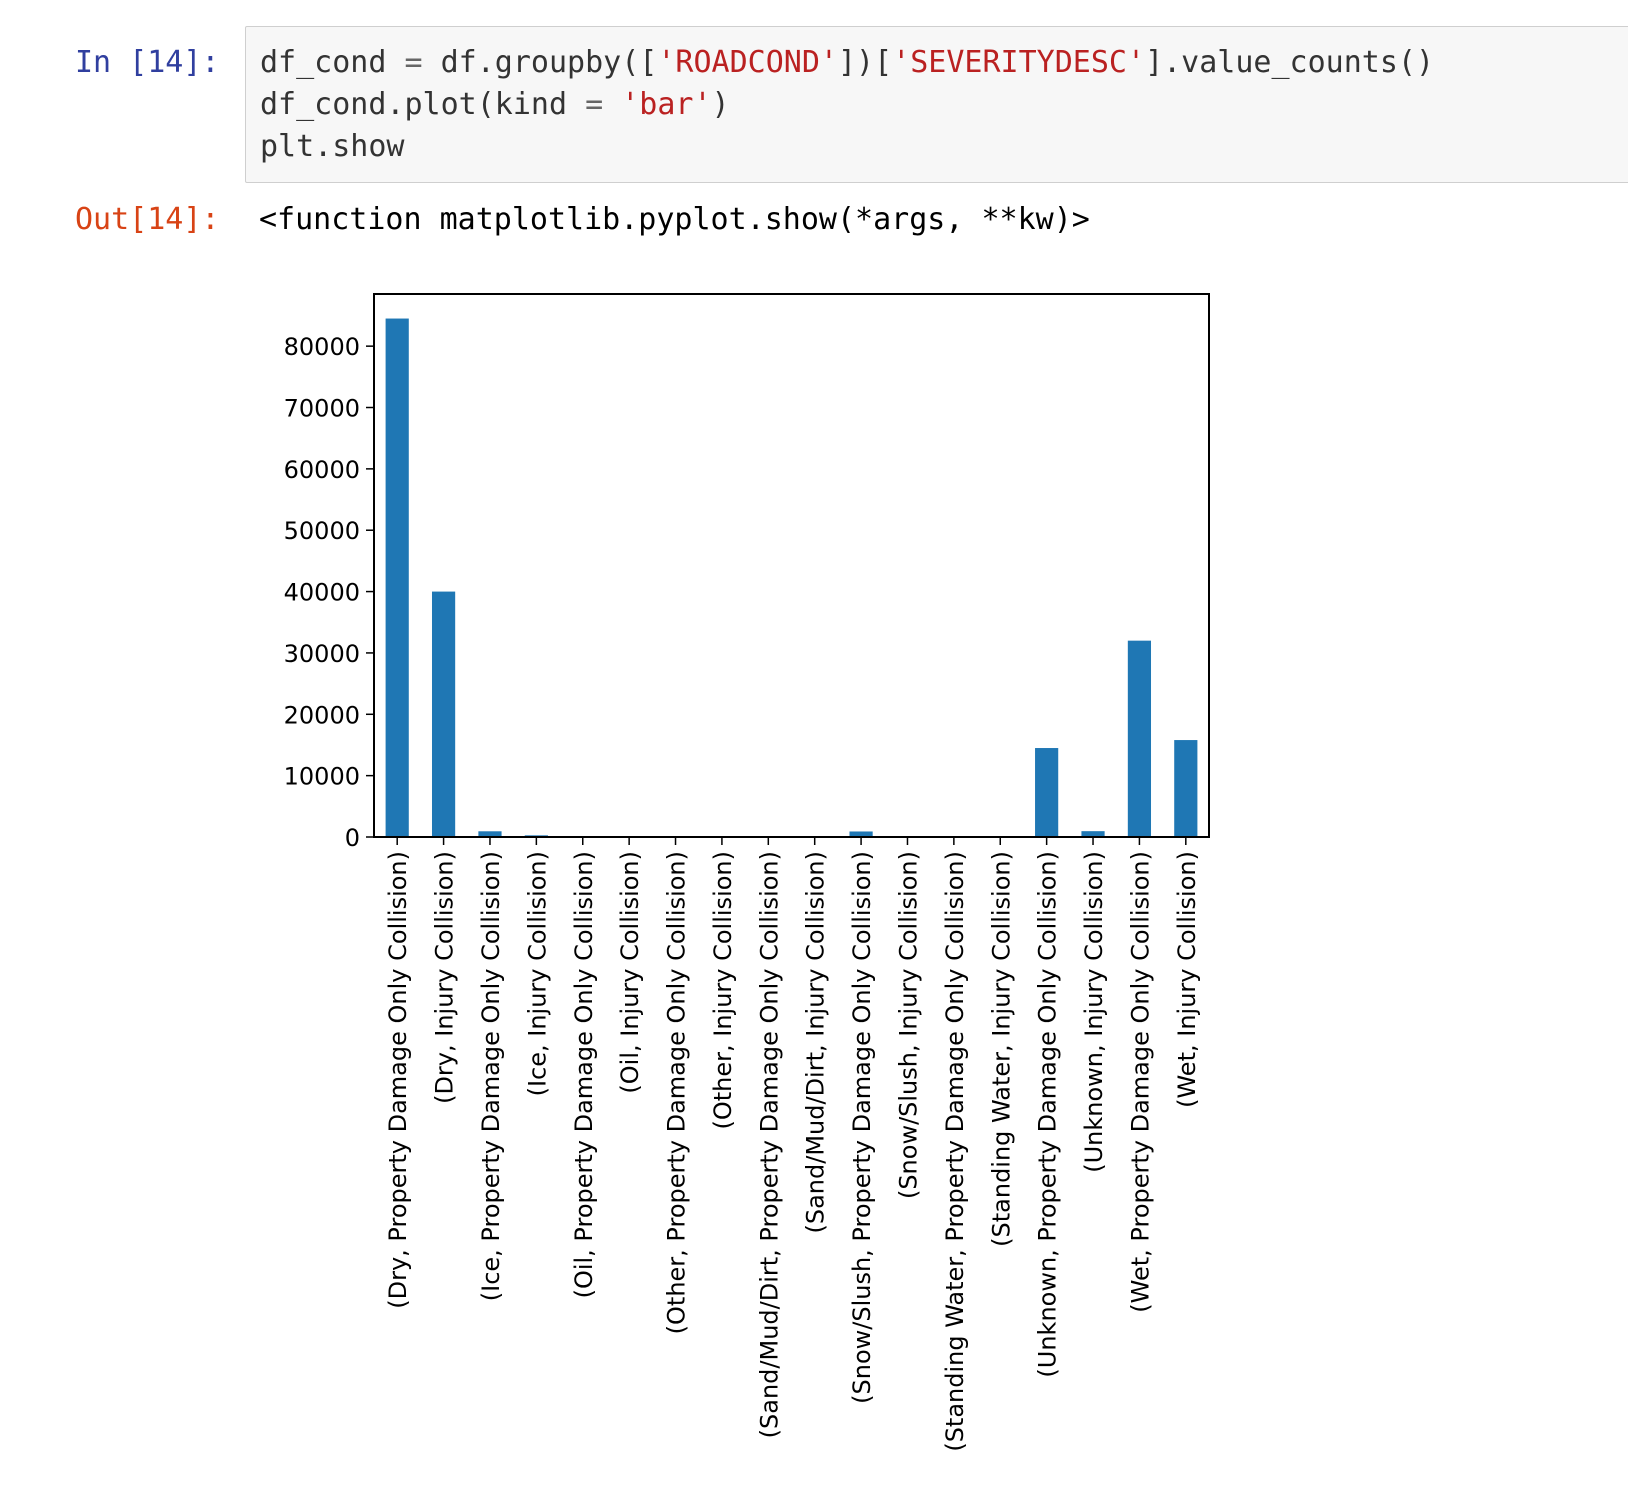 Image resolution: width=1628 pixels, height=1492 pixels. I want to click on x-tick-label: (Ice, Property Damage Only Collision), so click(491, 1076).